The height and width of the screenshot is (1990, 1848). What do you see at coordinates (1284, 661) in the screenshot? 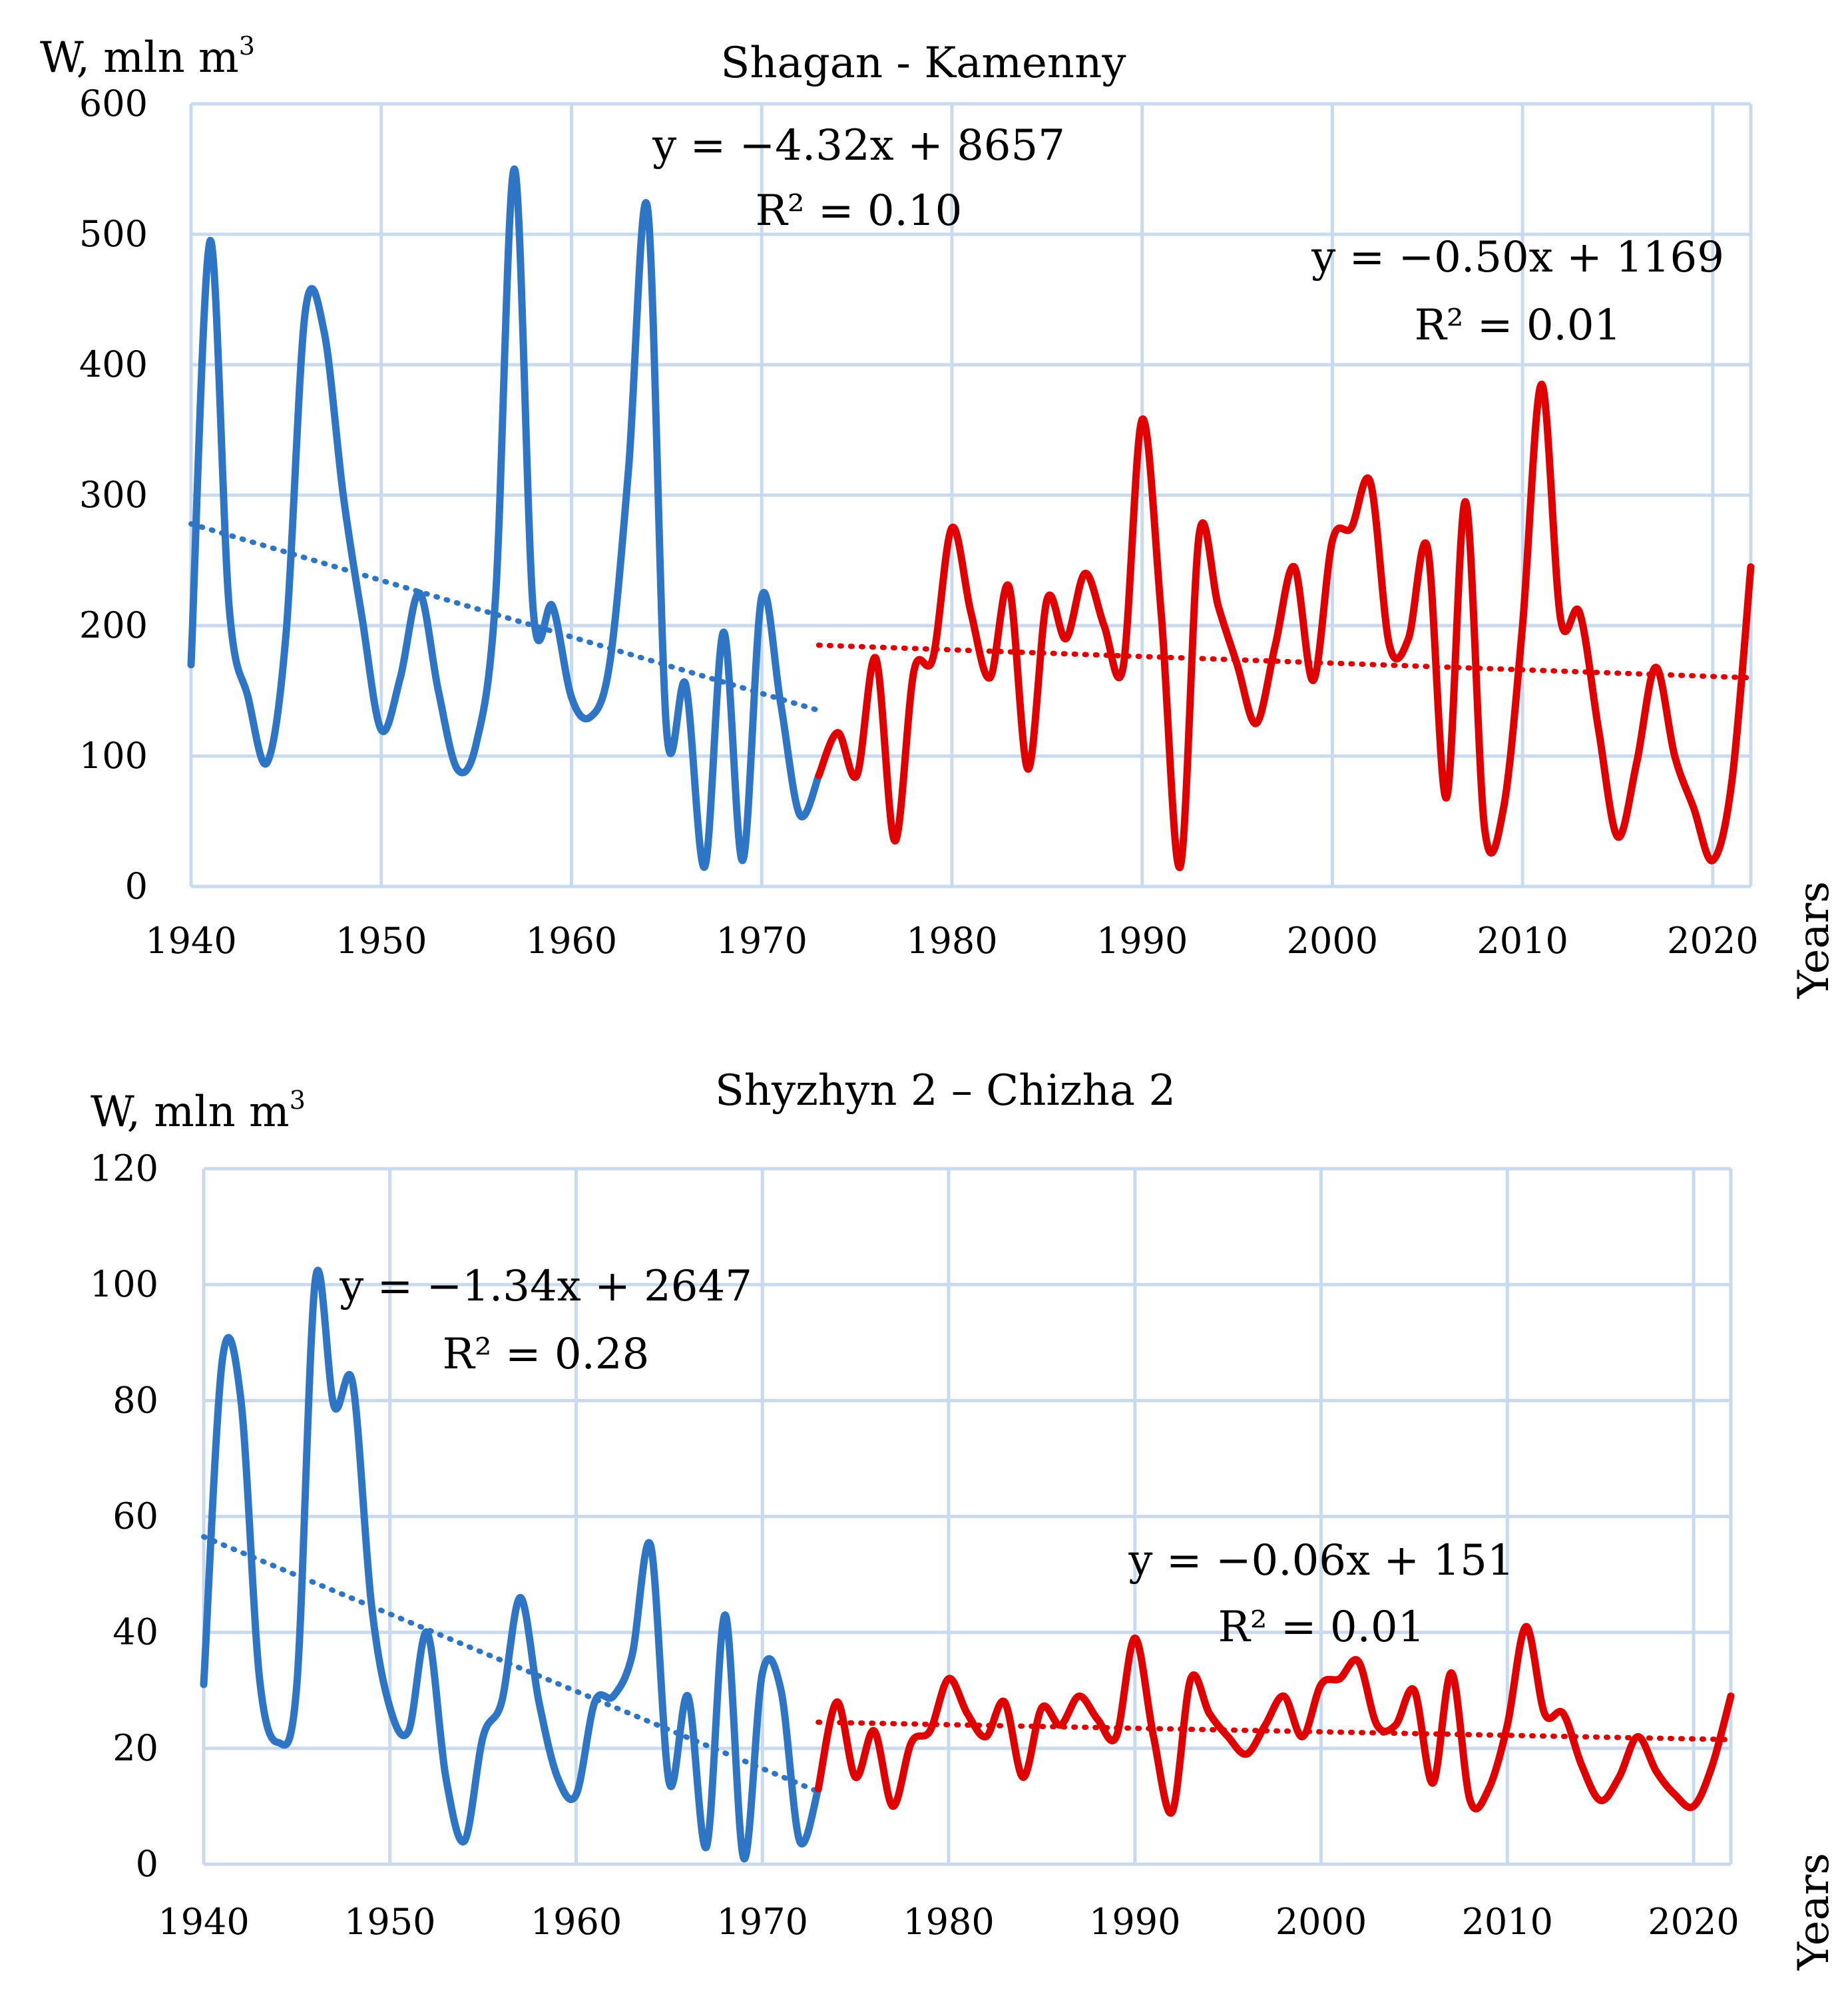
I see `chart1-trendline-after` at bounding box center [1284, 661].